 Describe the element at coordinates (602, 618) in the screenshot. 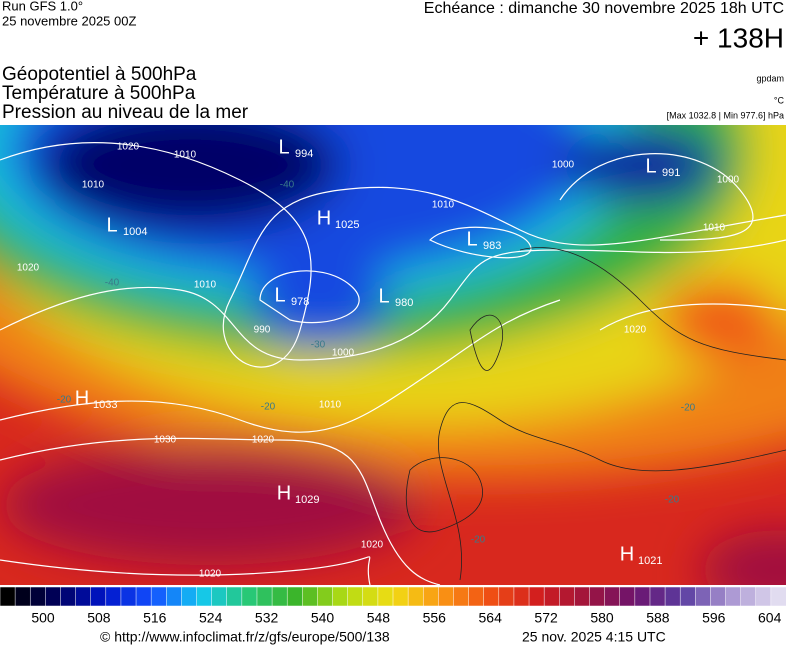

I see `colorbar-tick: 580` at that location.